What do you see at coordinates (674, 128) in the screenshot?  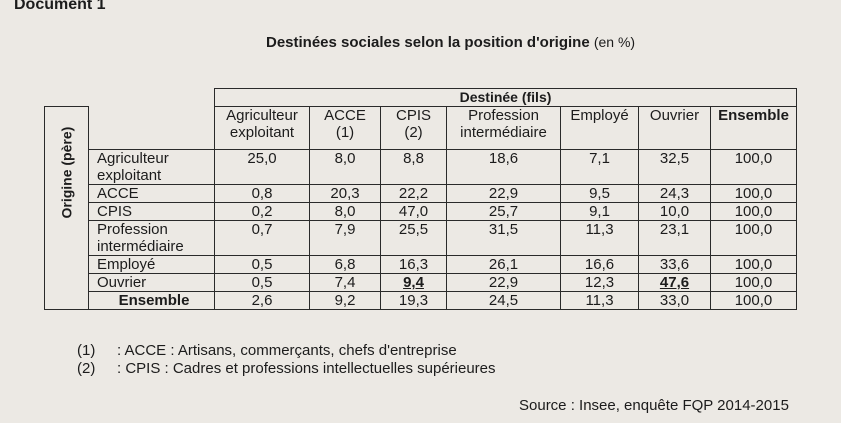 I see `column-header: Ouvrier` at bounding box center [674, 128].